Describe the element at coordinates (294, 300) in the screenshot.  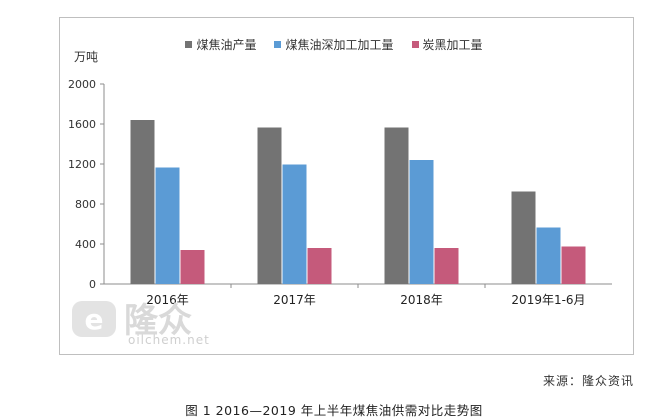
I see `x-tick-label-2: 2017年` at that location.